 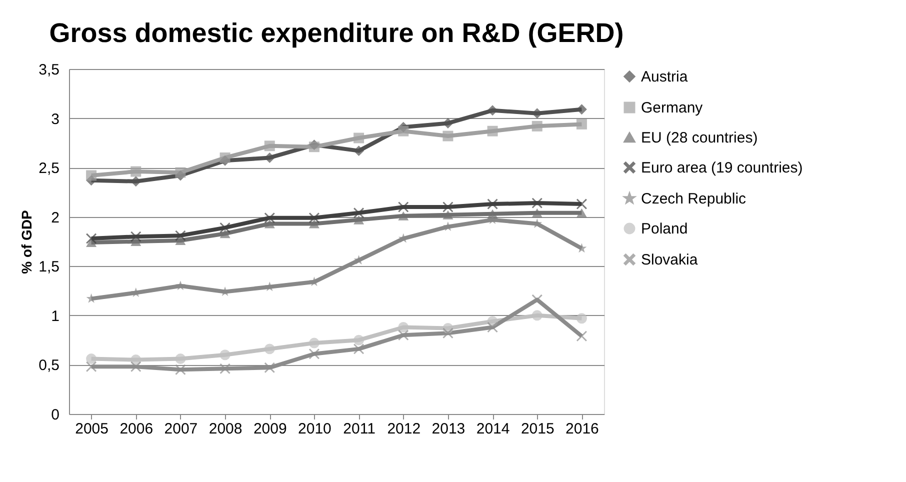 What do you see at coordinates (694, 199) in the screenshot?
I see `legend-label: Czech Republic` at bounding box center [694, 199].